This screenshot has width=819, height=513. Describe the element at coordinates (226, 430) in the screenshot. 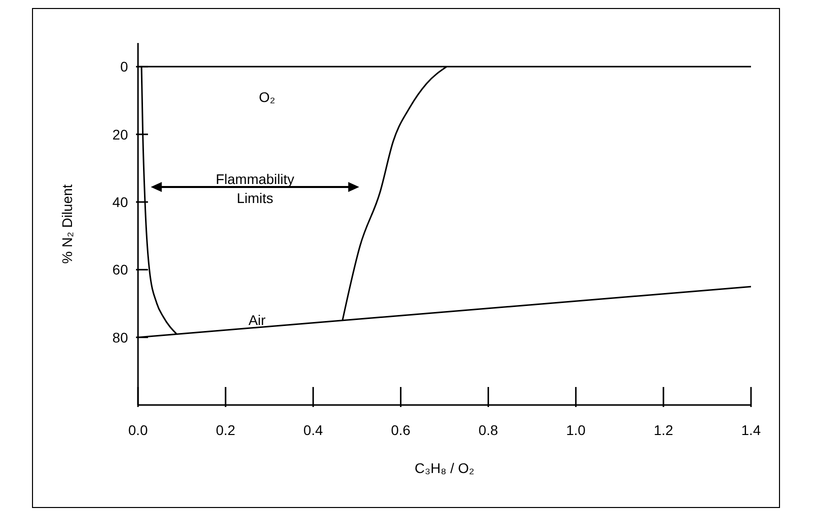

I see `x-tick-label: 0.2` at that location.